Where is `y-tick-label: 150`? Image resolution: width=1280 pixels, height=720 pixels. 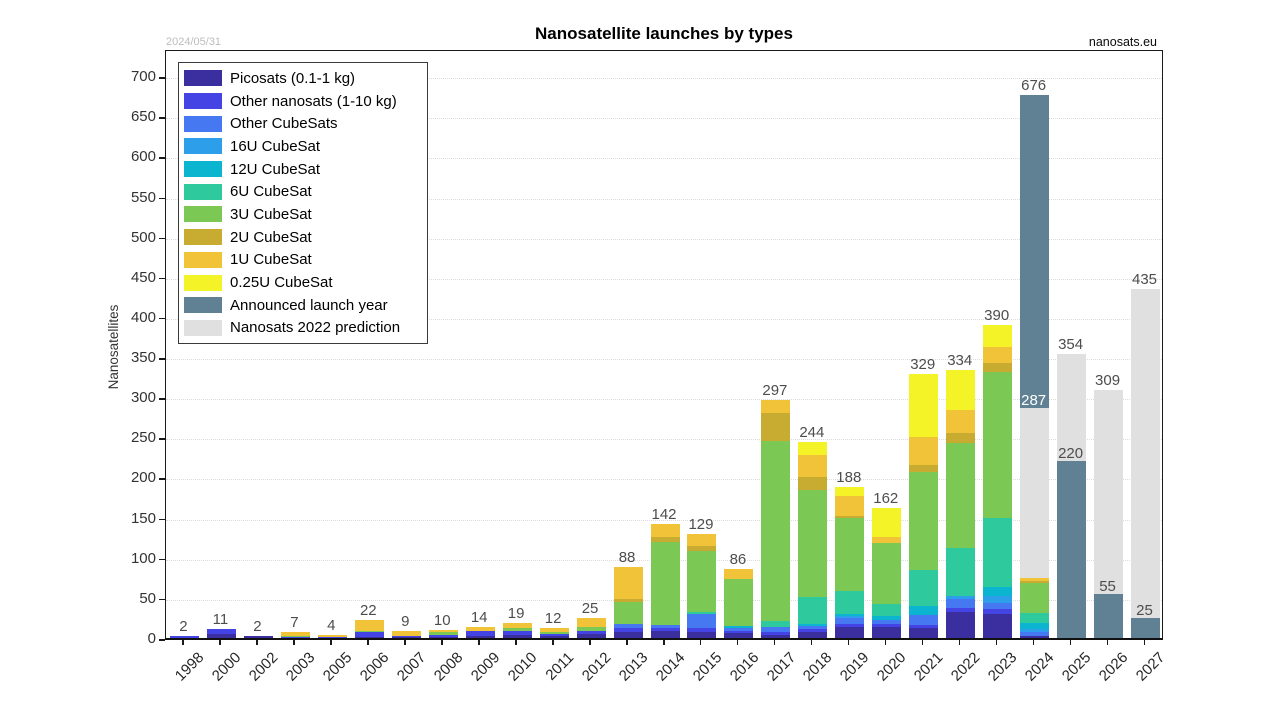
y-tick-label: 150 is located at coordinates (143, 518).